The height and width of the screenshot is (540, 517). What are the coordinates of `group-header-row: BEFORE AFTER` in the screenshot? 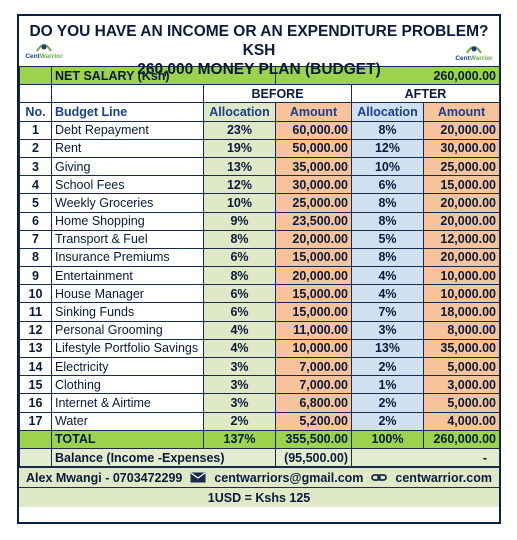 It's located at (259, 94).